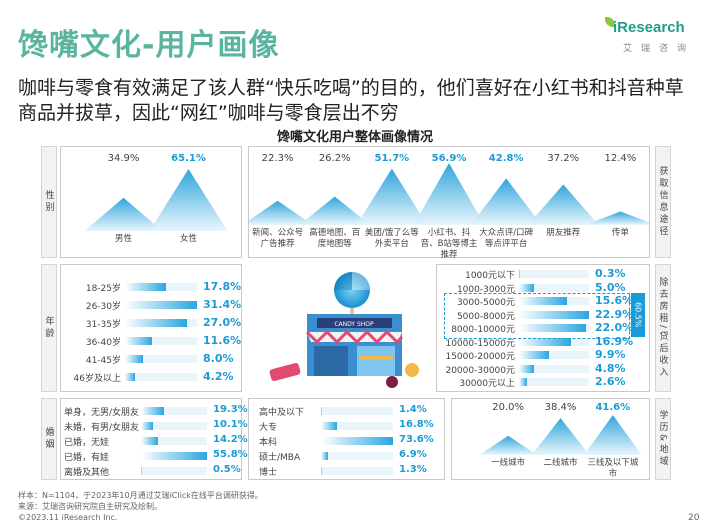 This screenshot has width=710, height=532. What do you see at coordinates (334, 158) in the screenshot?
I see `peak-value-label: 26.2%` at bounding box center [334, 158].